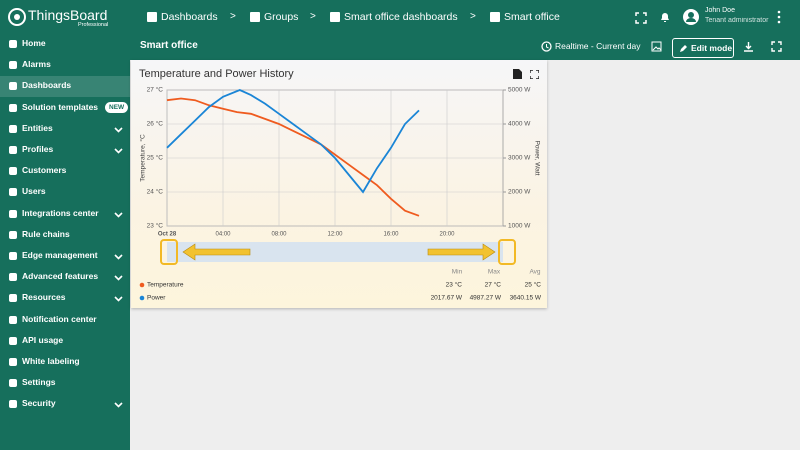 This screenshot has width=800, height=450. I want to click on edit-mode-button: Edit mode, so click(703, 48).